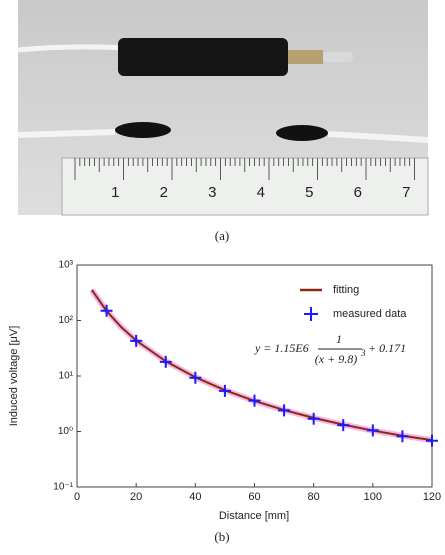  What do you see at coordinates (314, 497) in the screenshot?
I see `x-tick-label: 80` at bounding box center [314, 497].